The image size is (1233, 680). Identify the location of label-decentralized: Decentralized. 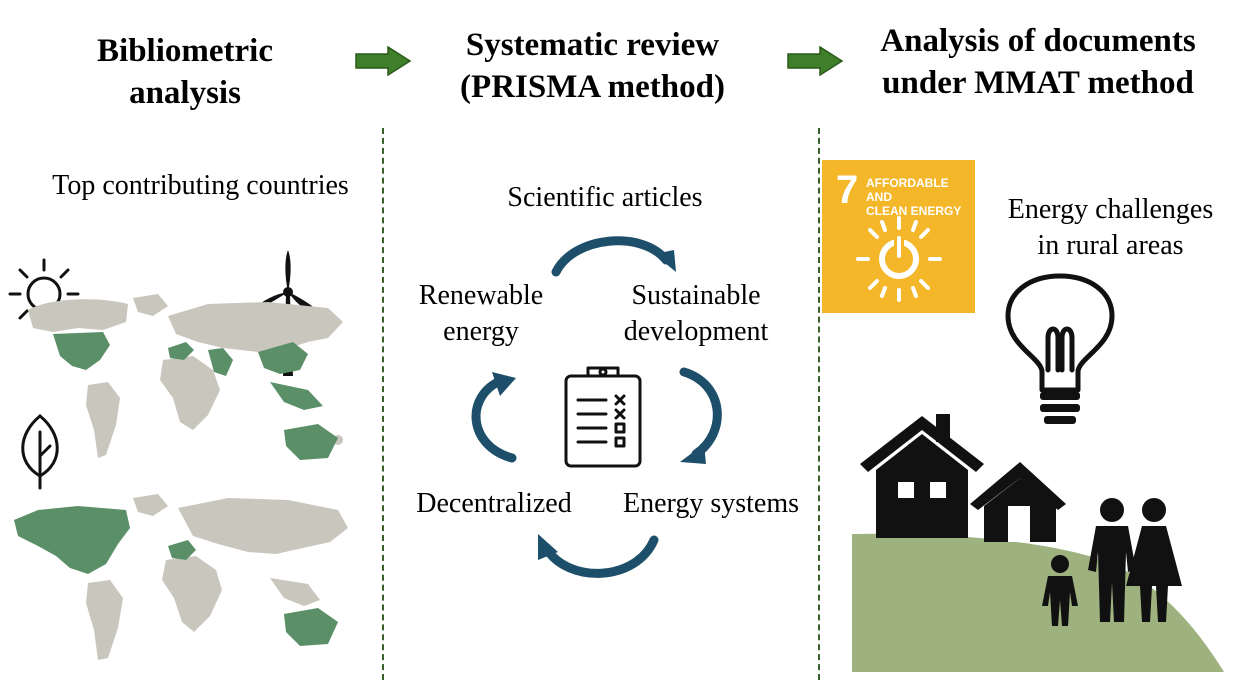
(494, 503).